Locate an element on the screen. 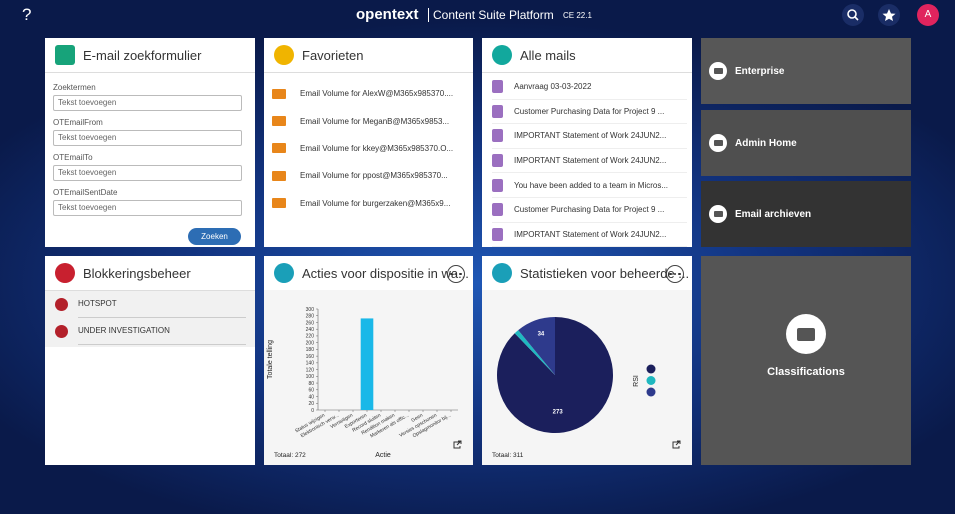 The height and width of the screenshot is (514, 955). y-tick-label: 260 is located at coordinates (310, 323).